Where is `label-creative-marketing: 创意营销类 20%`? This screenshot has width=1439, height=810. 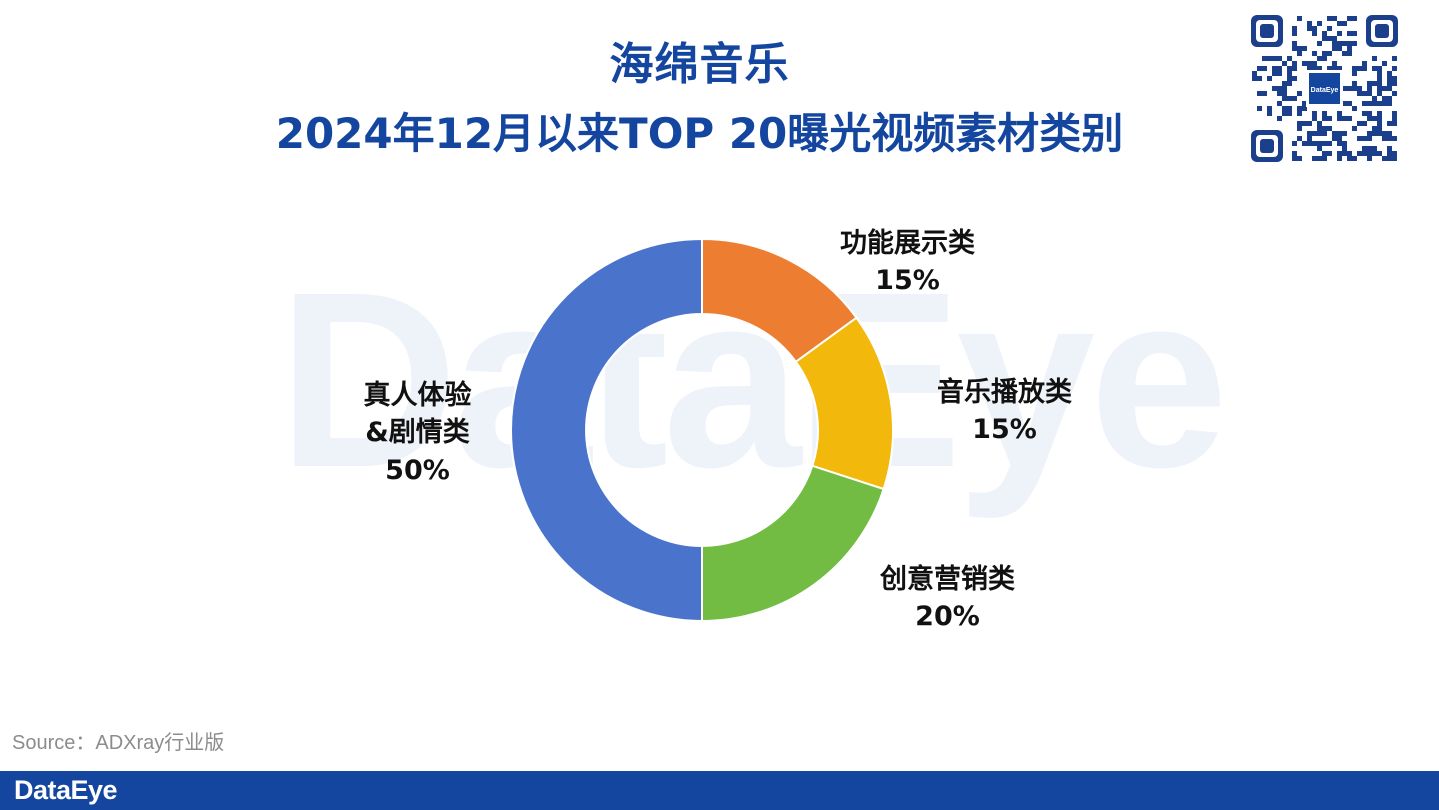 label-creative-marketing: 创意营销类 20% is located at coordinates (947, 598).